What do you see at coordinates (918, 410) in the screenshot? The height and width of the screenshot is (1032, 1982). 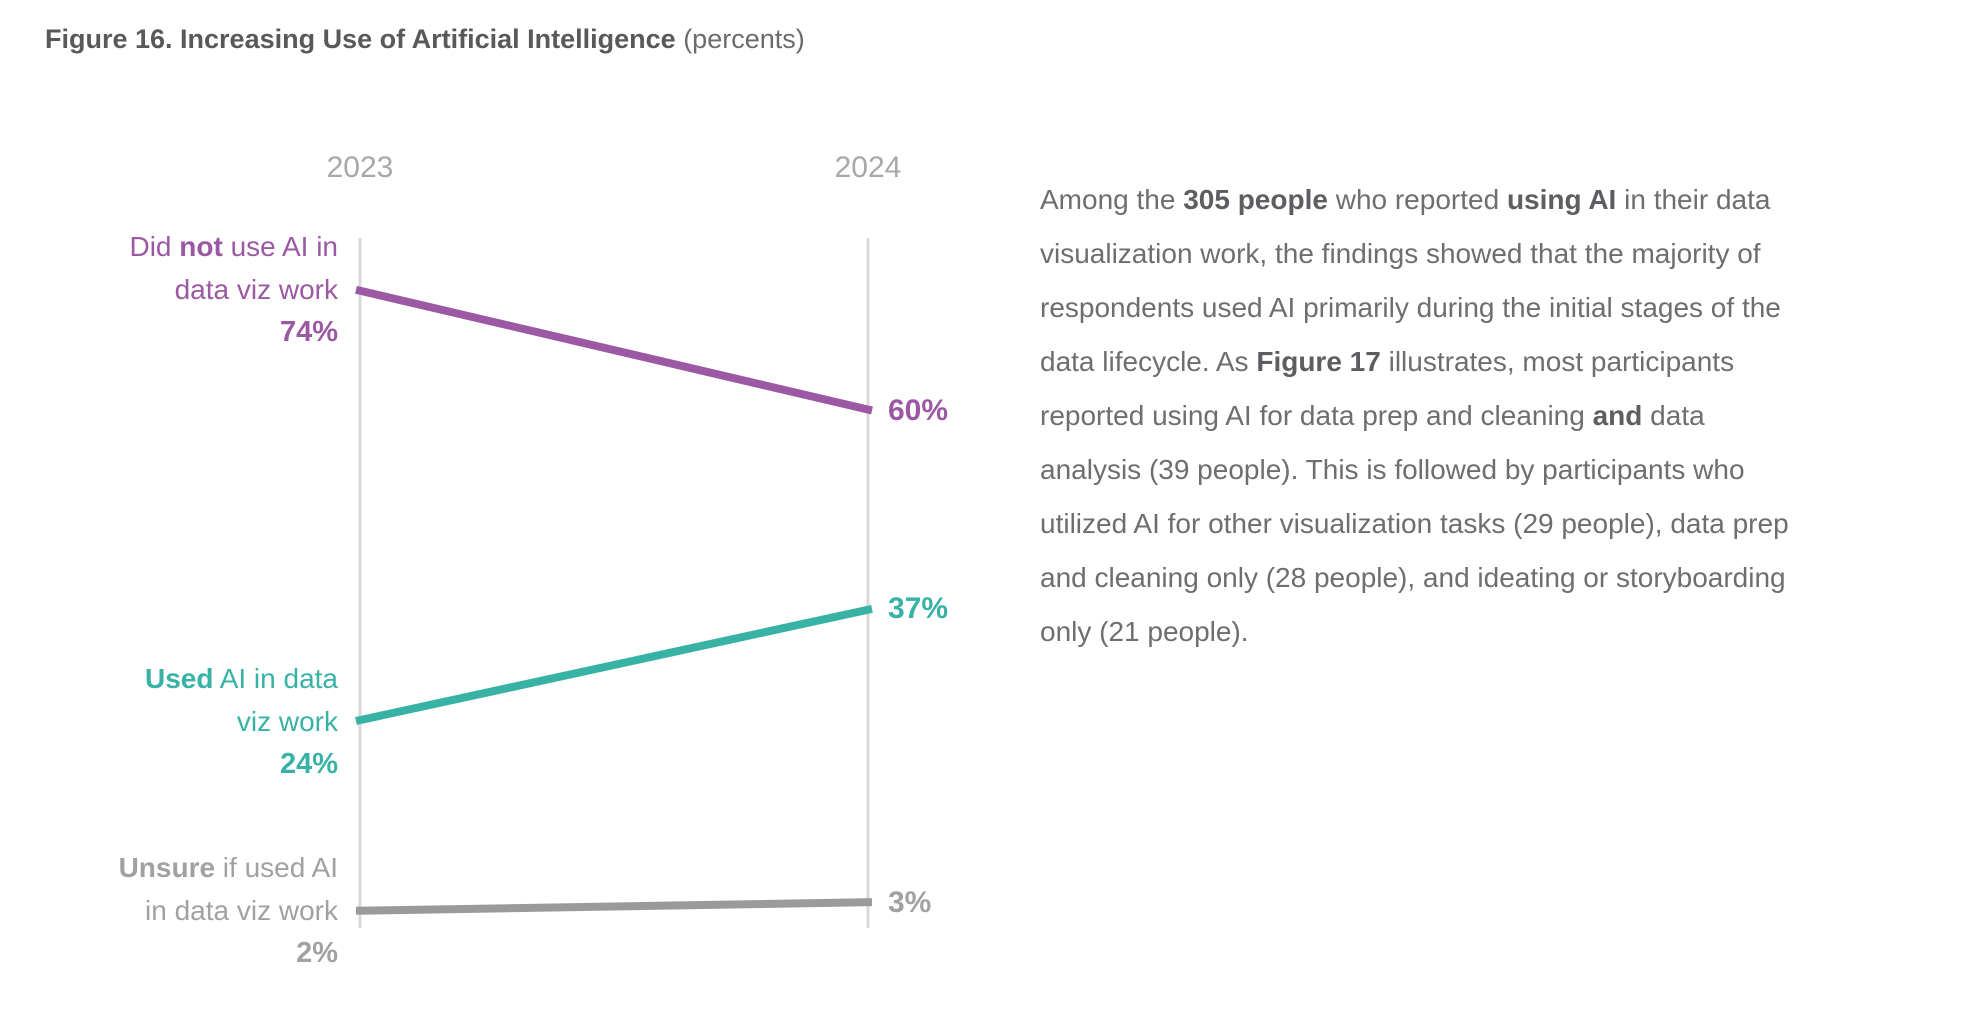 I see `series-end-value-did-not-use-ai: 60%` at bounding box center [918, 410].